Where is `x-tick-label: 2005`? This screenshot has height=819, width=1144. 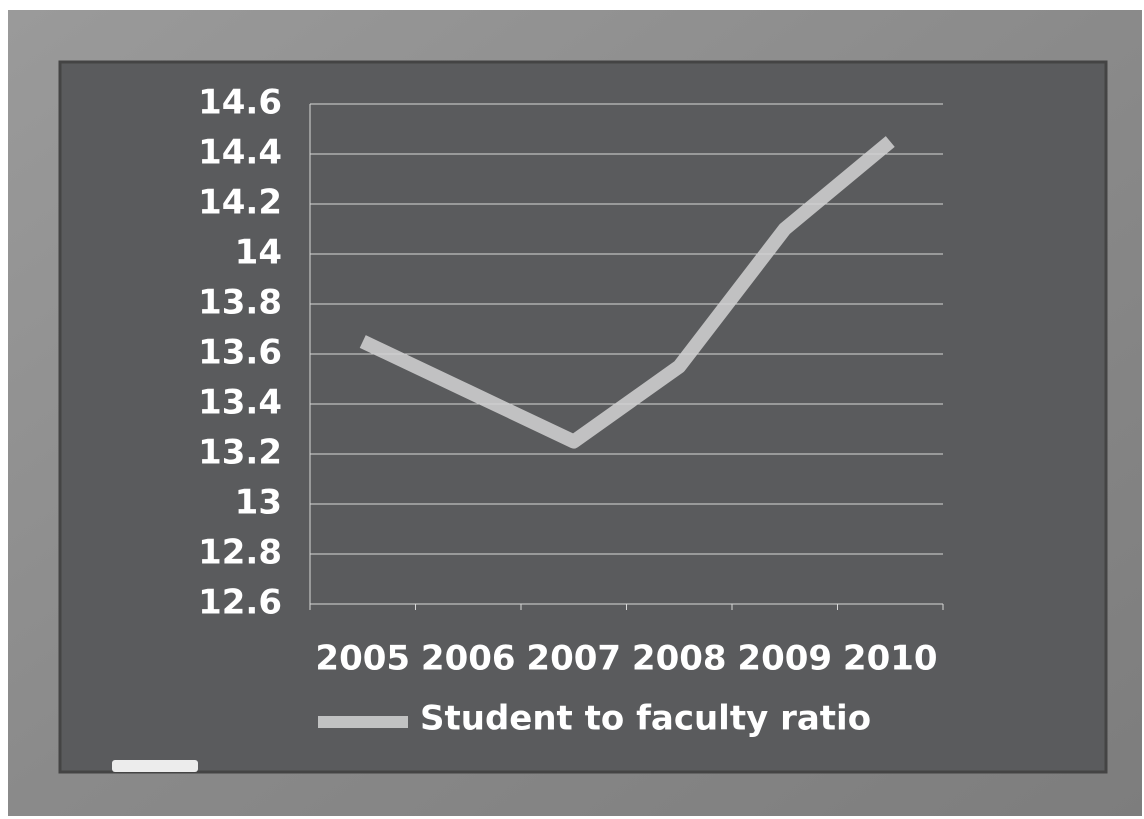 x-tick-label: 2005 is located at coordinates (362, 659).